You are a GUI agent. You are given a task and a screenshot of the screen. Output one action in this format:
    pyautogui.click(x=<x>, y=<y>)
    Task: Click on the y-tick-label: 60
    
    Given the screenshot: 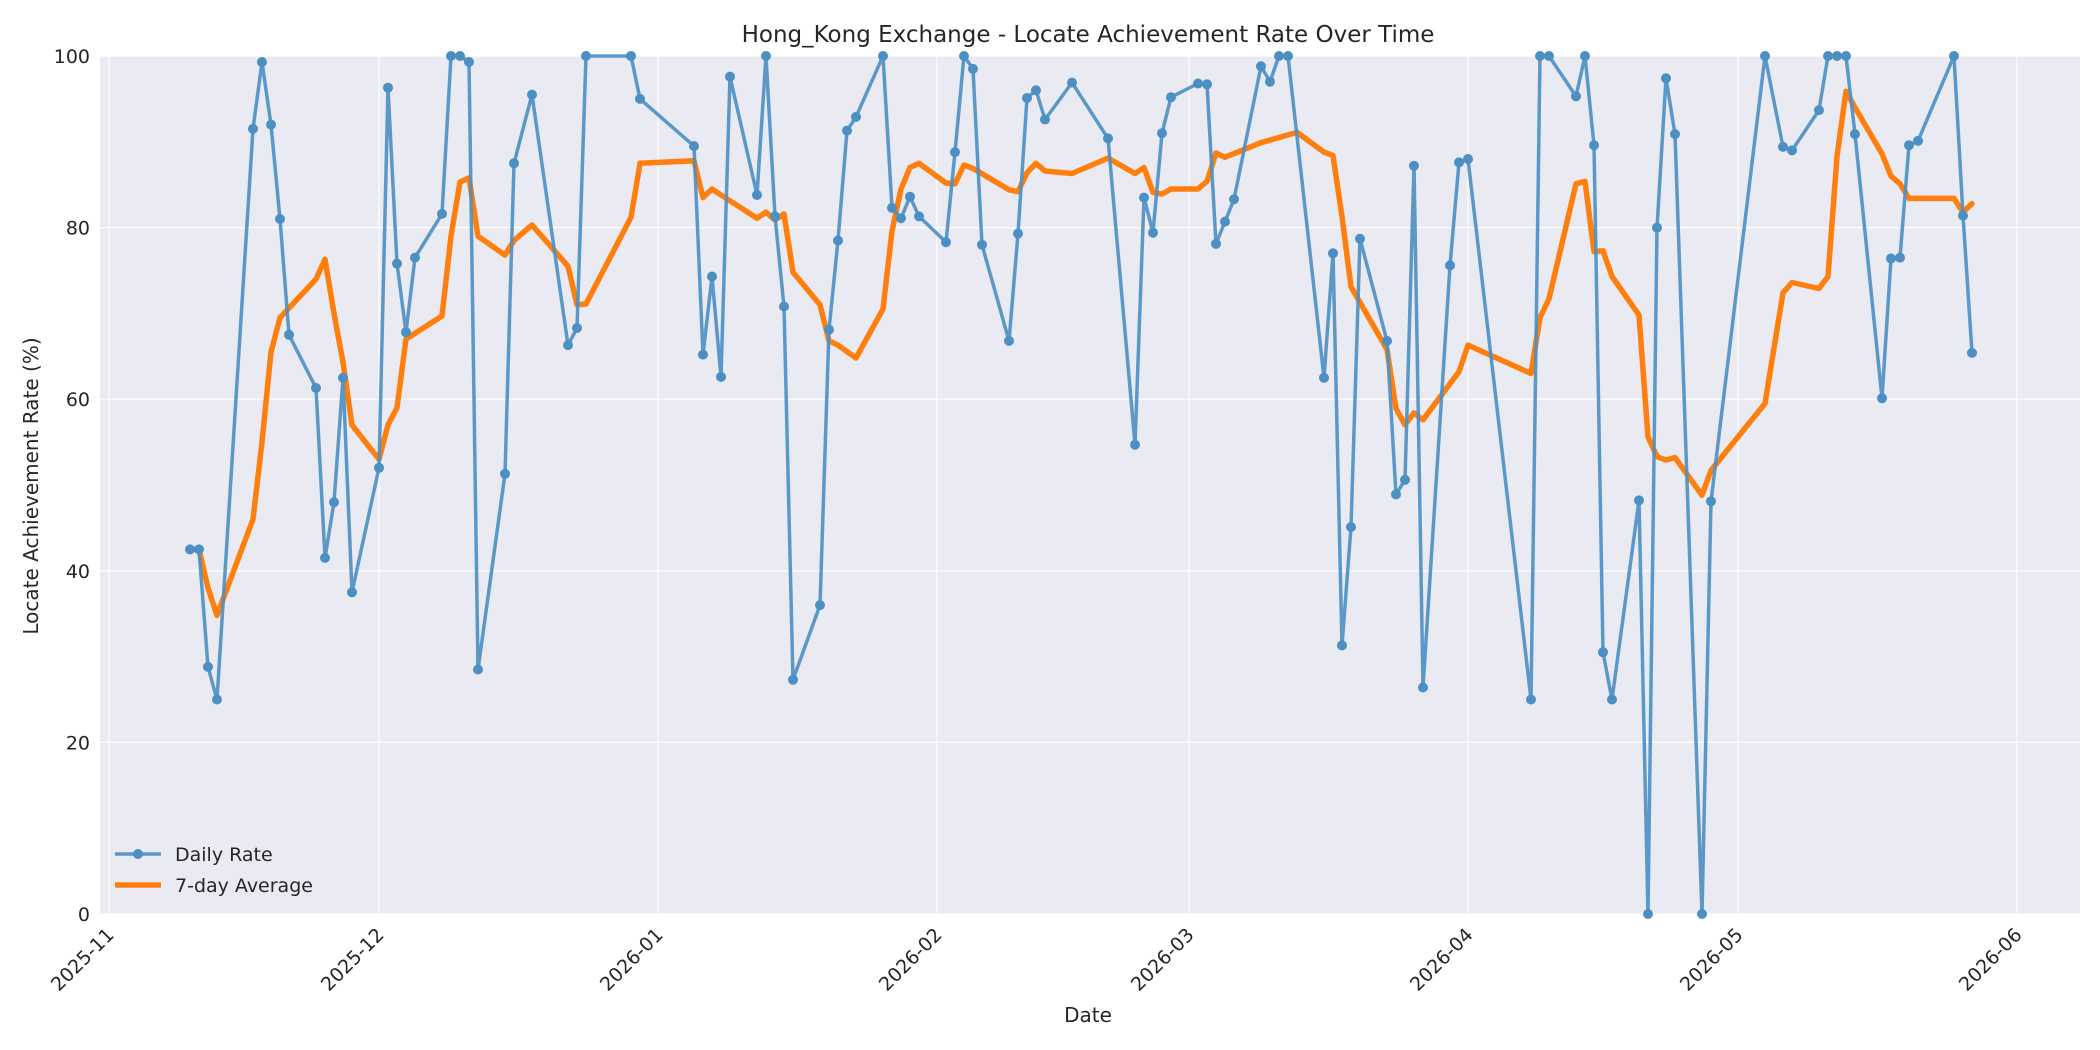 What is the action you would take?
    pyautogui.click(x=78, y=400)
    